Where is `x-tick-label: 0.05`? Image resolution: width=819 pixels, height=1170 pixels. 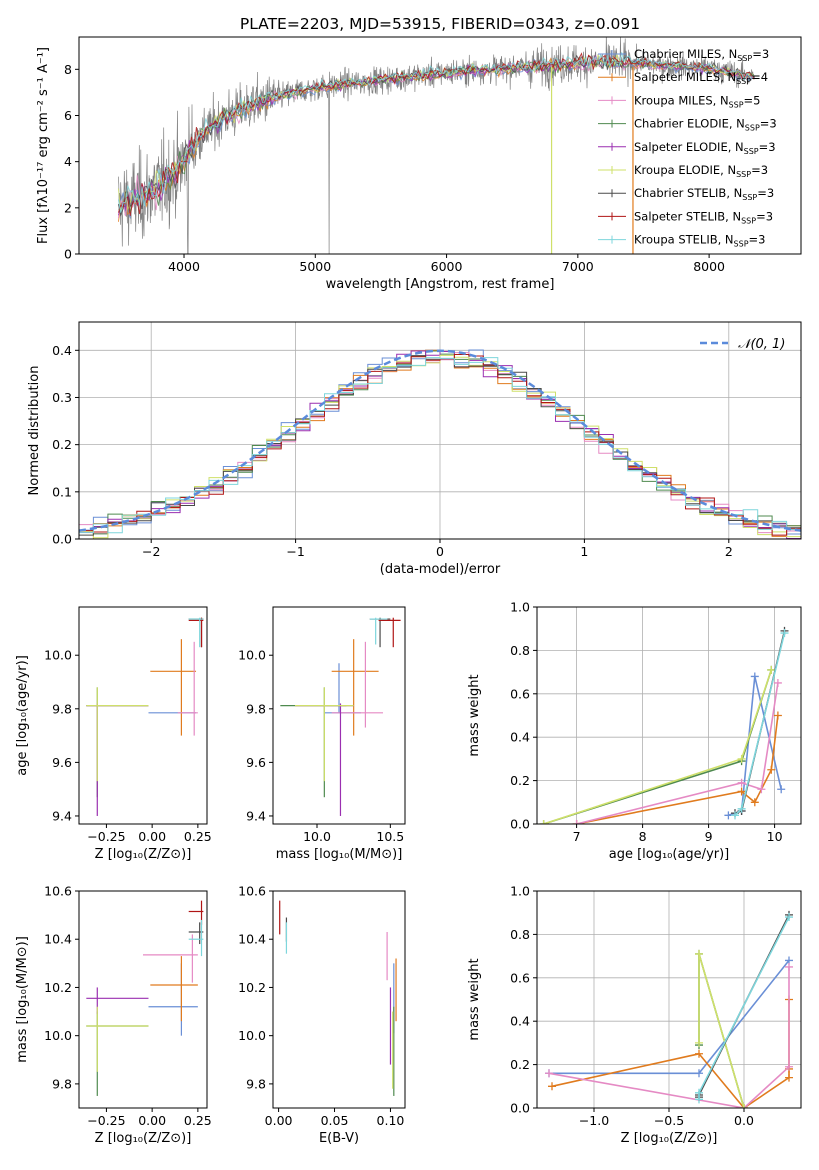 x-tick-label: 0.05 is located at coordinates (335, 1120).